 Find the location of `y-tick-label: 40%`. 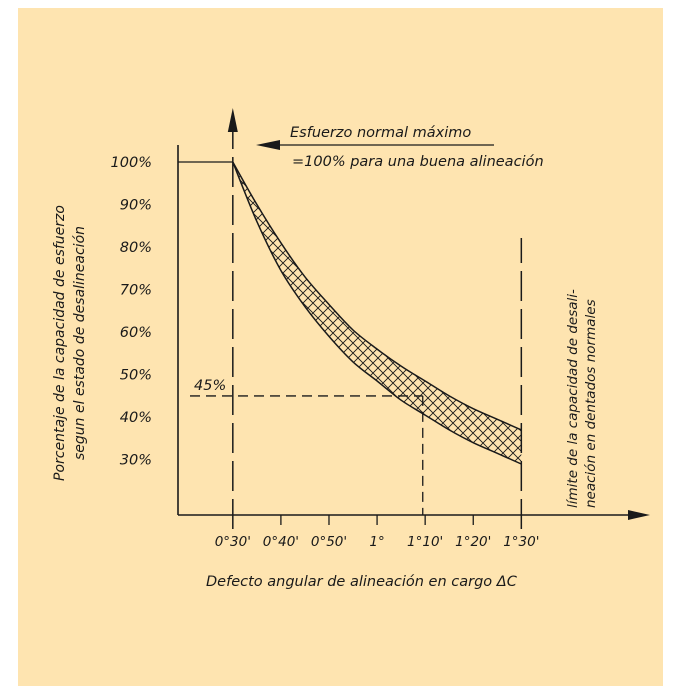

y-tick-label: 40% is located at coordinates (136, 418).